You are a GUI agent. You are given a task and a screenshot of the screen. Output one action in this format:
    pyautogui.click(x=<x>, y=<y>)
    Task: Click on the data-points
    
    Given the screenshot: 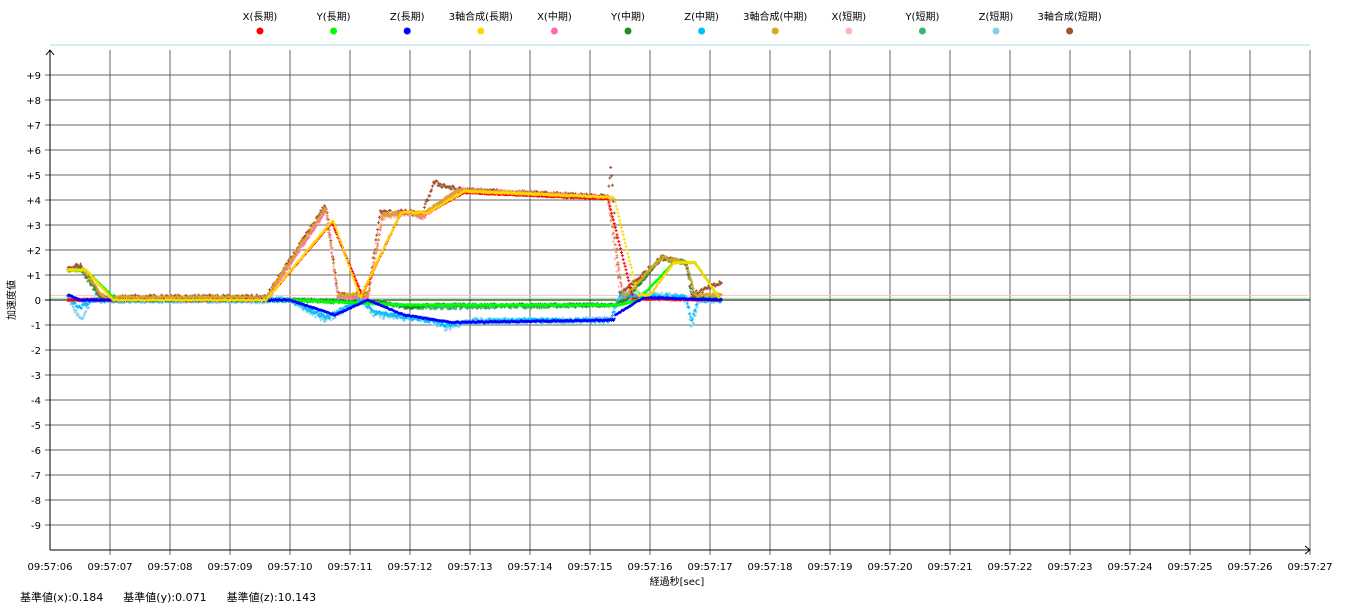 What is the action you would take?
    pyautogui.click(x=394, y=249)
    